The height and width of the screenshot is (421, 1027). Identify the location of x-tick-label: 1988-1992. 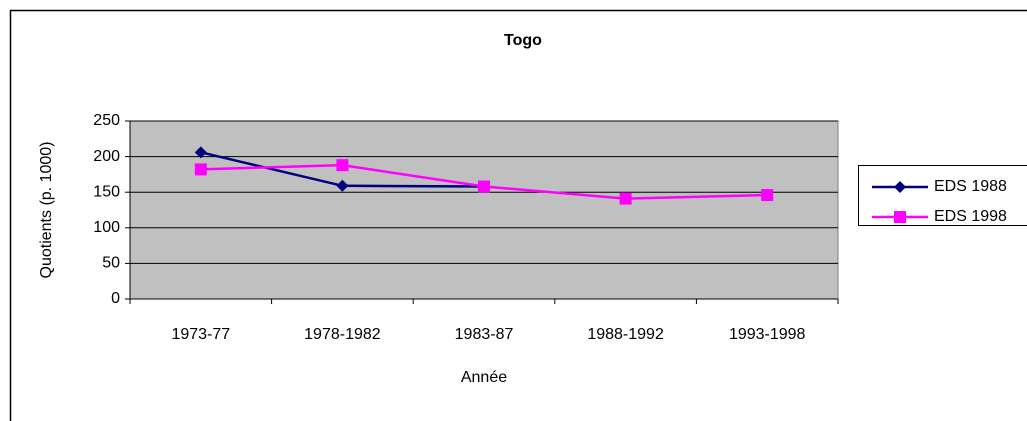
(625, 334).